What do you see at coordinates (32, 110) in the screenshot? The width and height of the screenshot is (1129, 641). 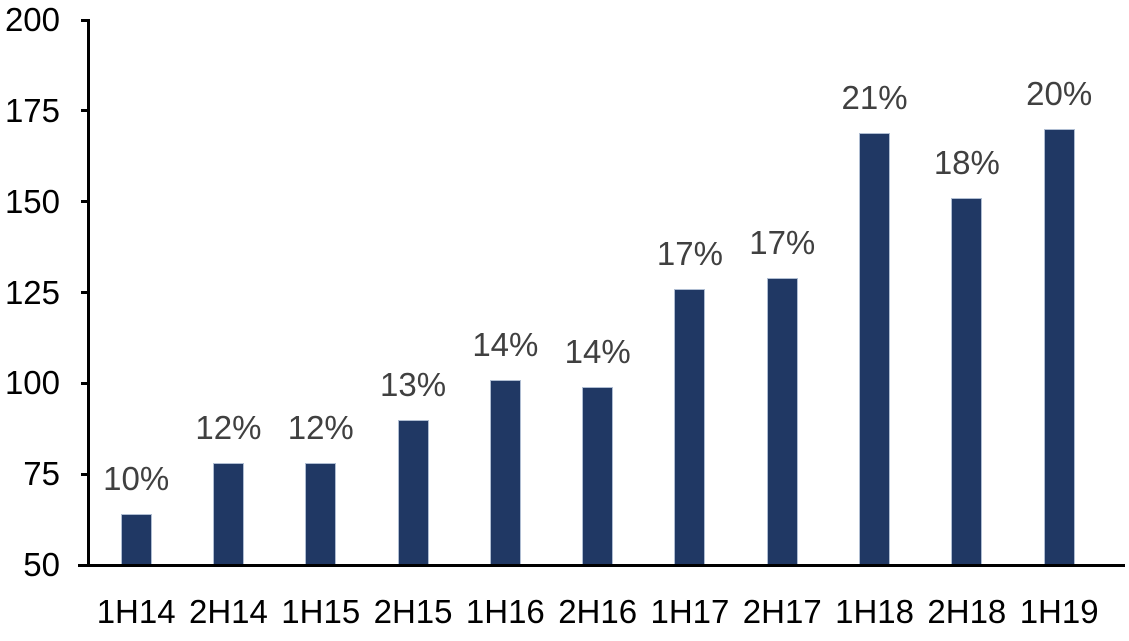 I see `y-axis-tick-label: 175` at bounding box center [32, 110].